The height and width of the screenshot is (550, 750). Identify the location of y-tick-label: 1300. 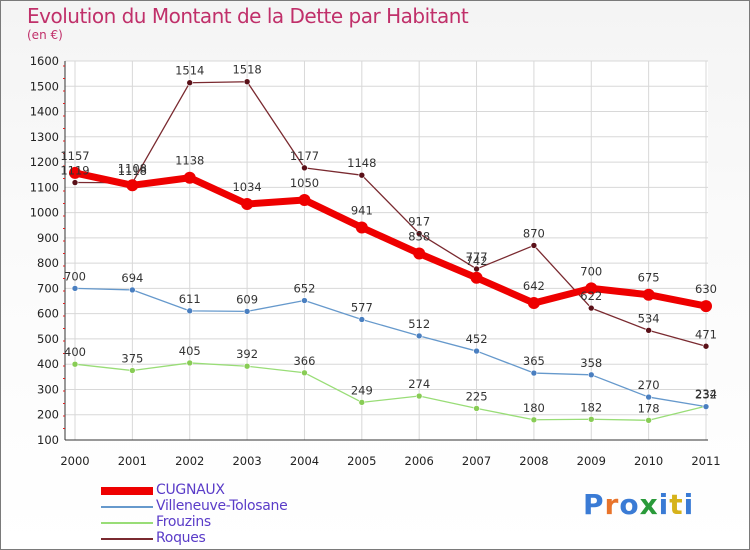
(44, 137).